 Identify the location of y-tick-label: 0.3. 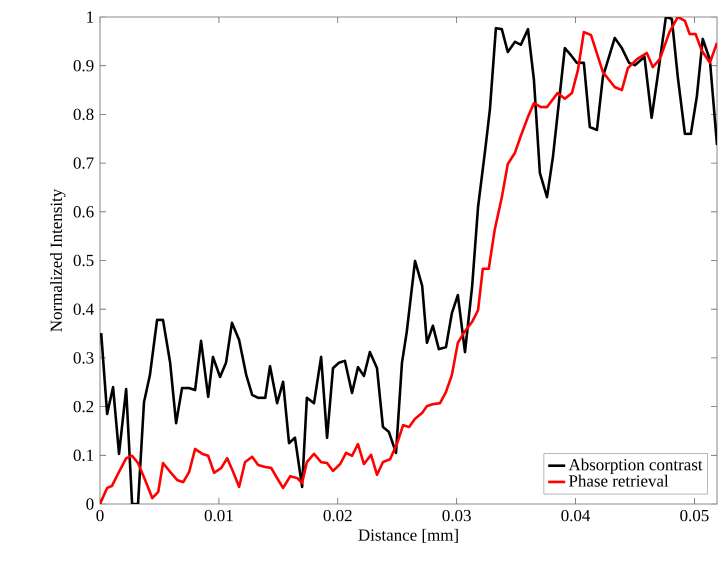
(84, 358).